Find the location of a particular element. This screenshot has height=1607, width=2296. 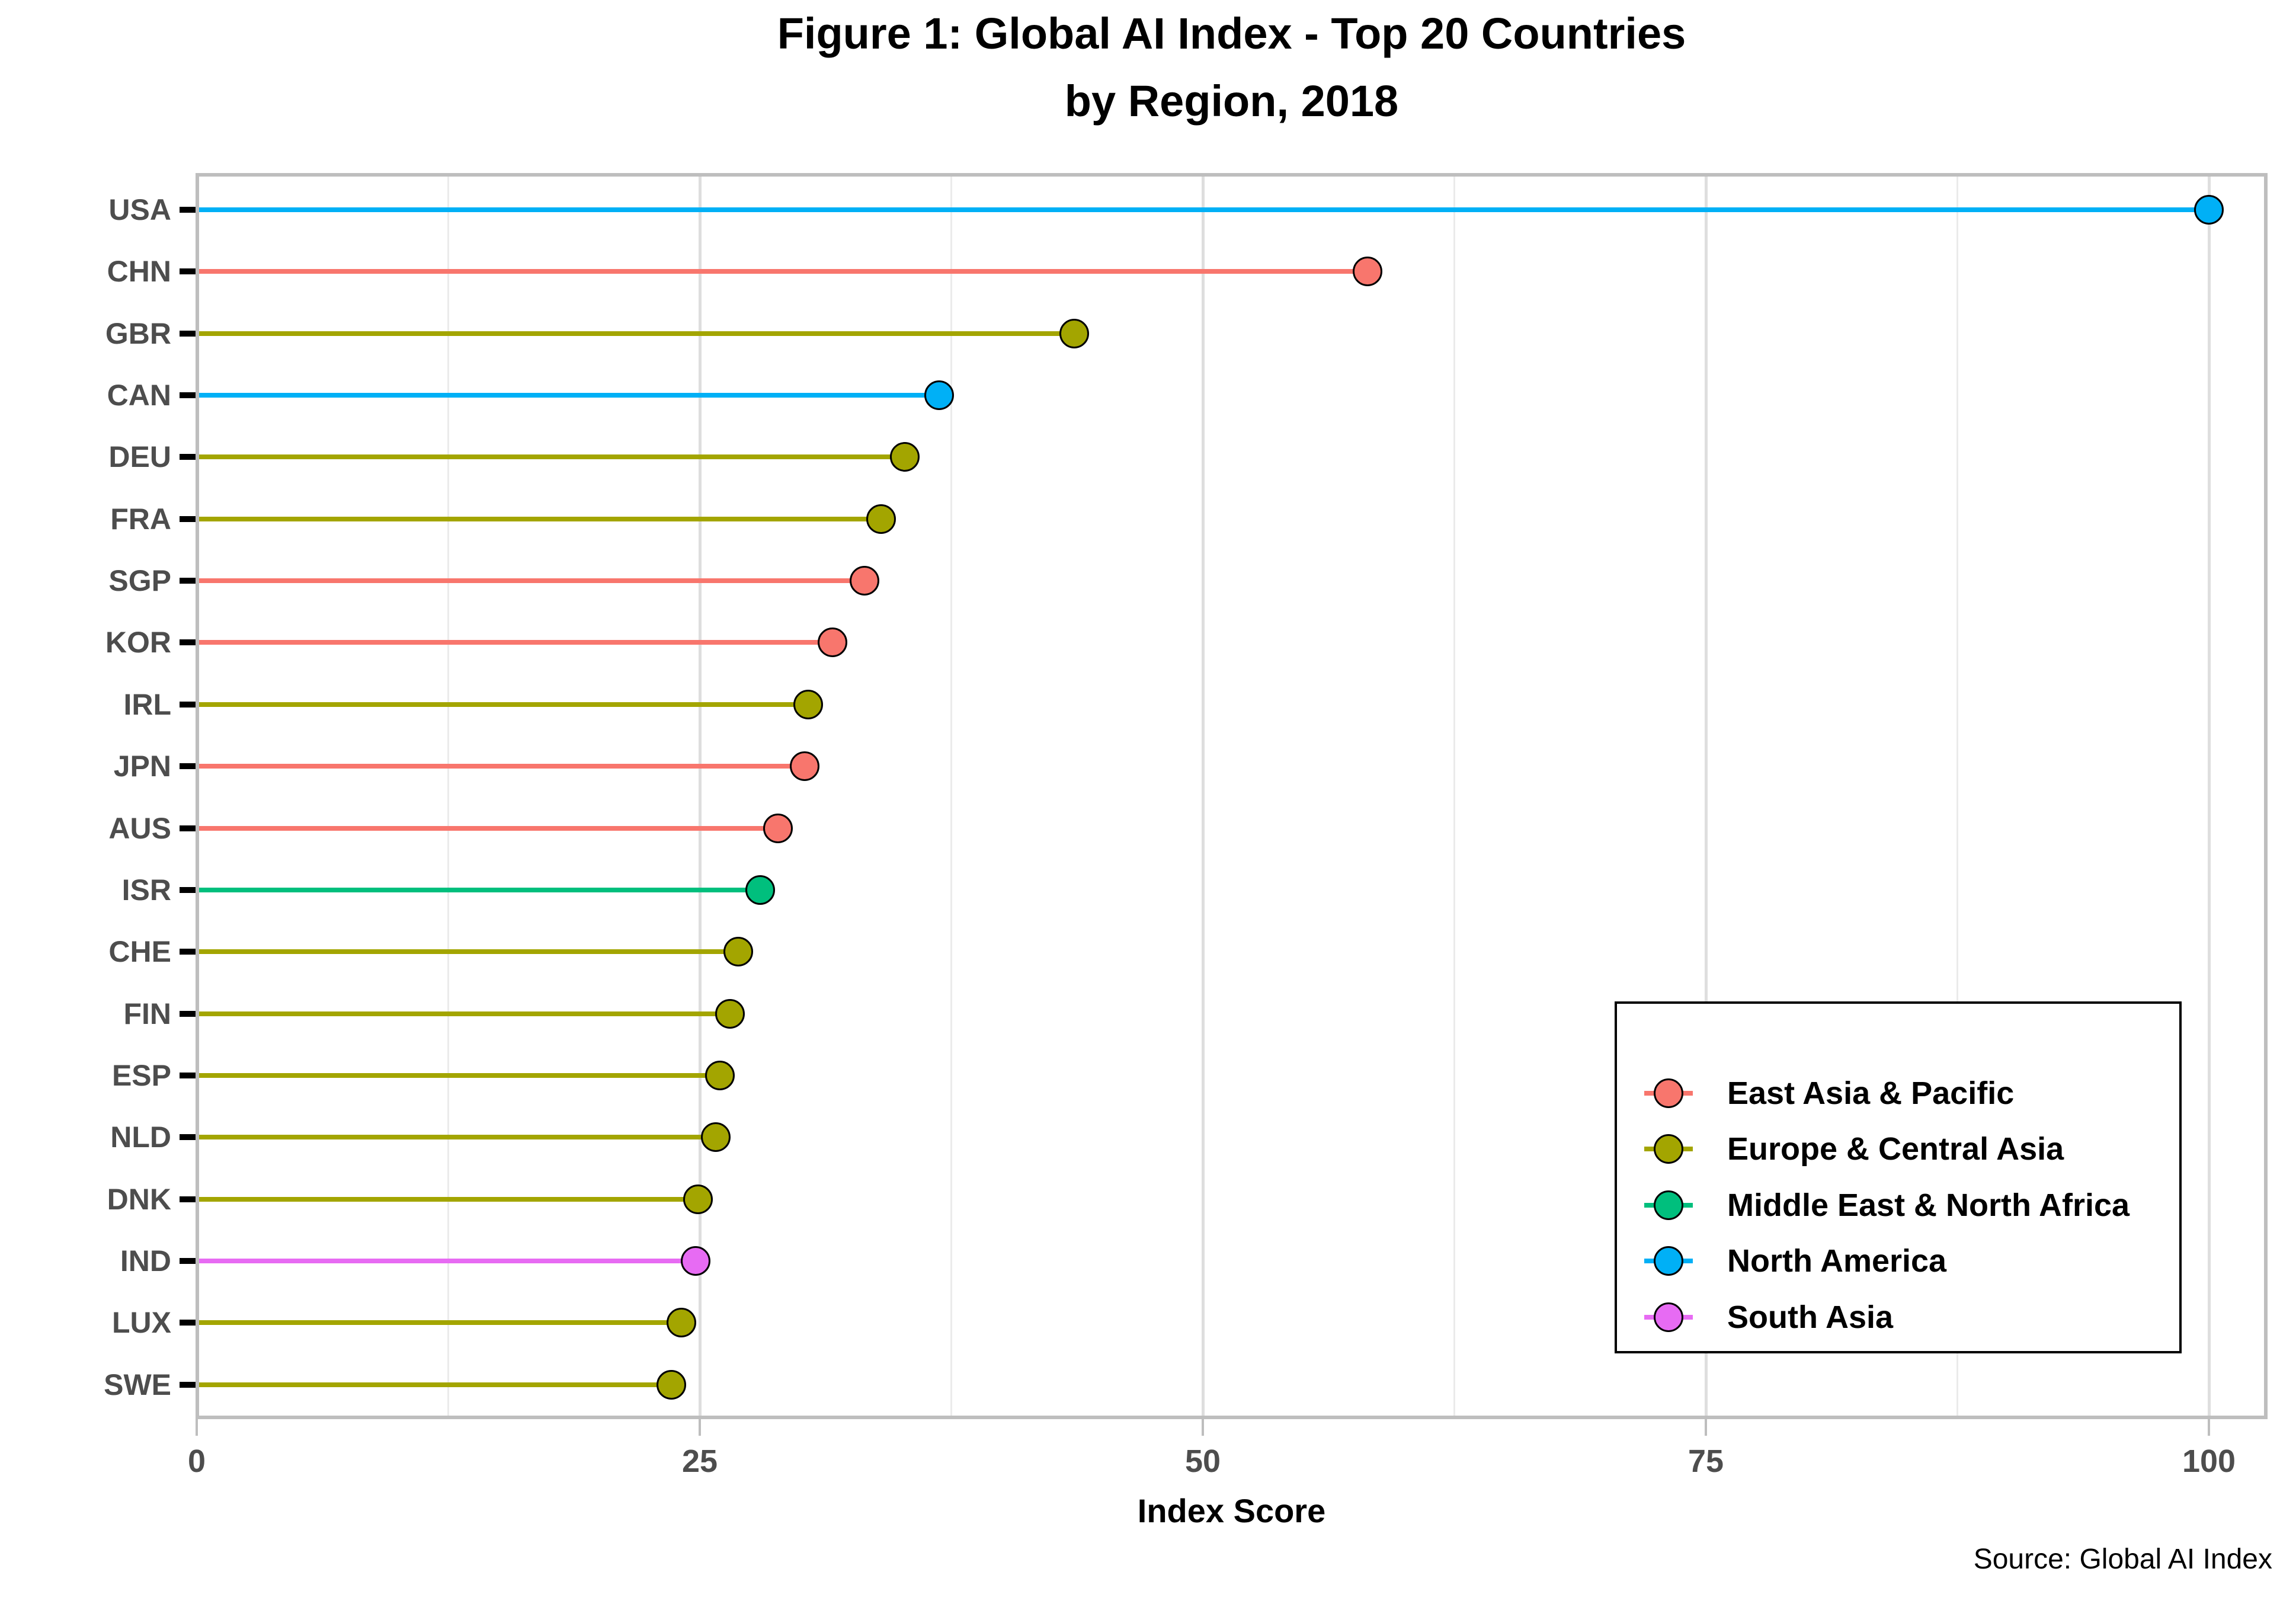

lollipop-dot-sgp is located at coordinates (865, 581).